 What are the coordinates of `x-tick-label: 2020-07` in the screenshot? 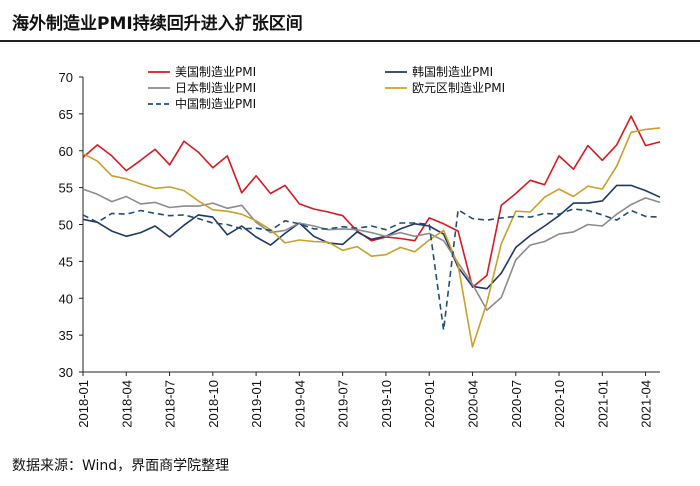 It's located at (516, 404).